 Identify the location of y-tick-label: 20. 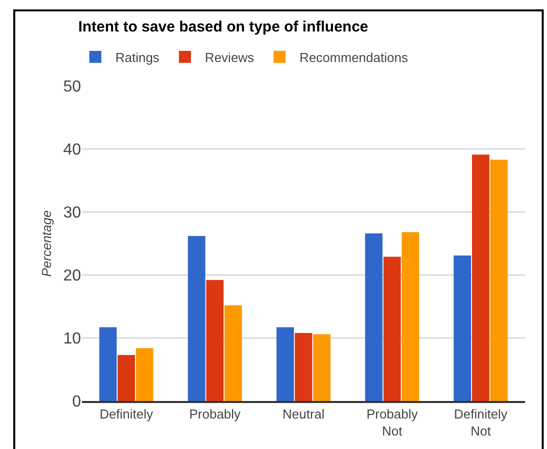
(72, 276).